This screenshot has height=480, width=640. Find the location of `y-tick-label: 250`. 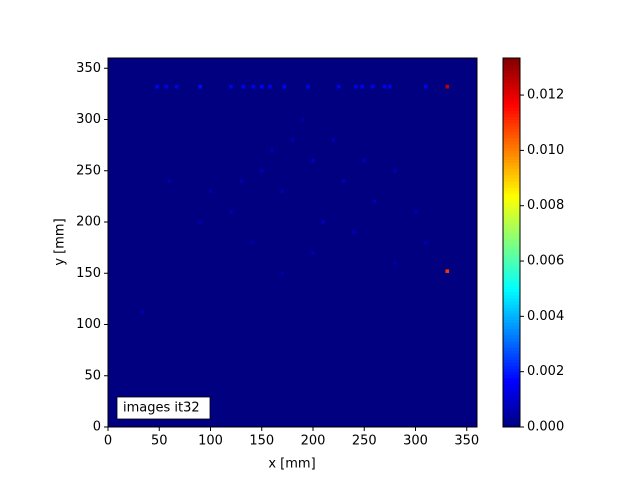

y-tick-label: 250 is located at coordinates (88, 170).